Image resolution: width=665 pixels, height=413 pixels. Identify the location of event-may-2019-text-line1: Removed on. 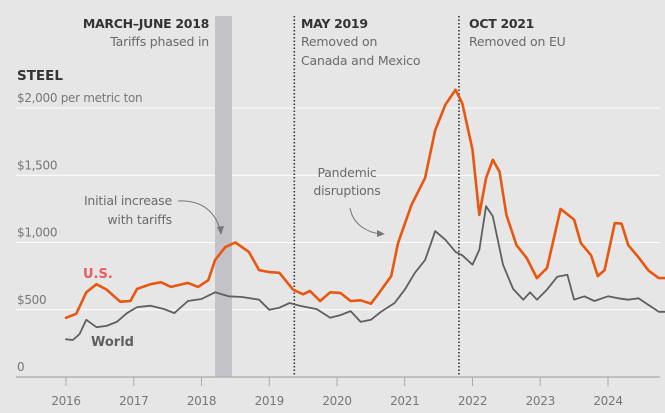
(339, 41).